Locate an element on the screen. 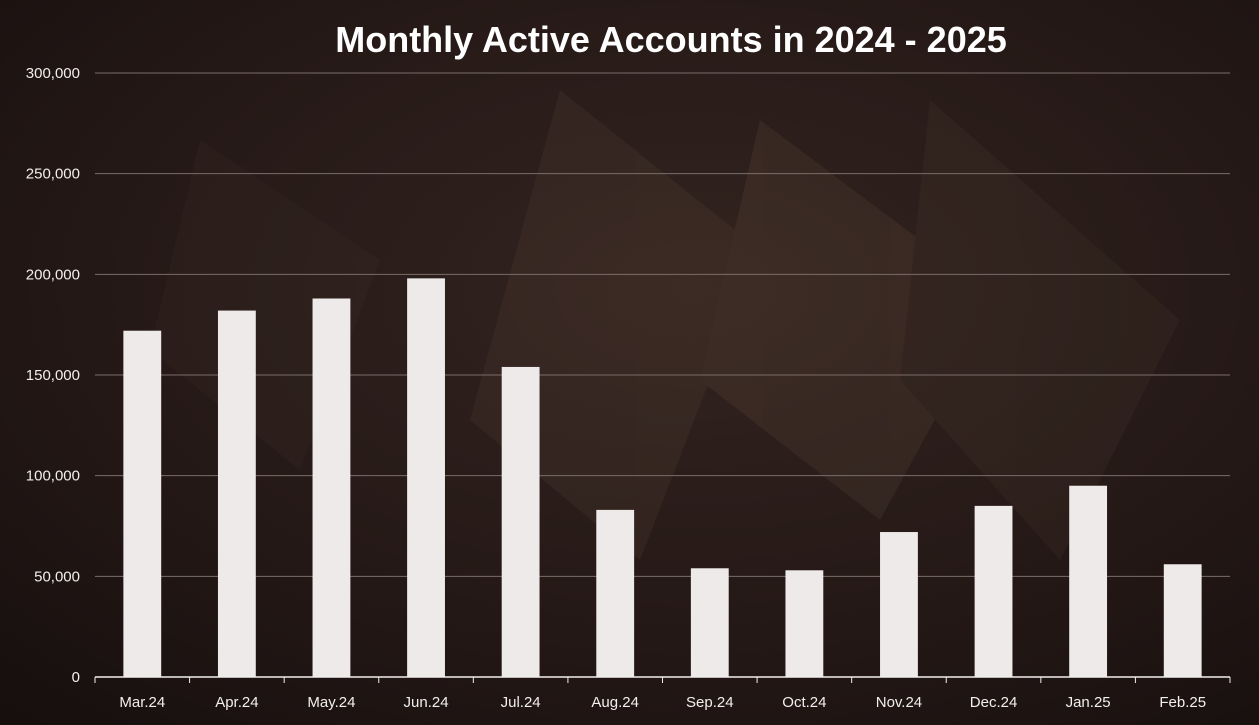  y-tick-label: 100,000 is located at coordinates (53, 476).